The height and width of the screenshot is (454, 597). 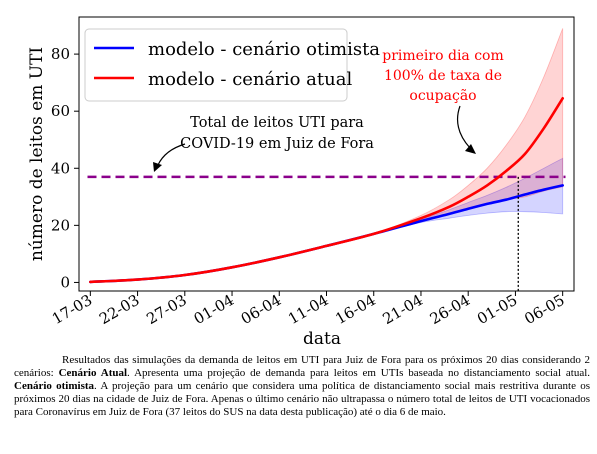 What do you see at coordinates (443, 76) in the screenshot?
I see `first-day-annotation-line-2: 100% de taxa de` at bounding box center [443, 76].